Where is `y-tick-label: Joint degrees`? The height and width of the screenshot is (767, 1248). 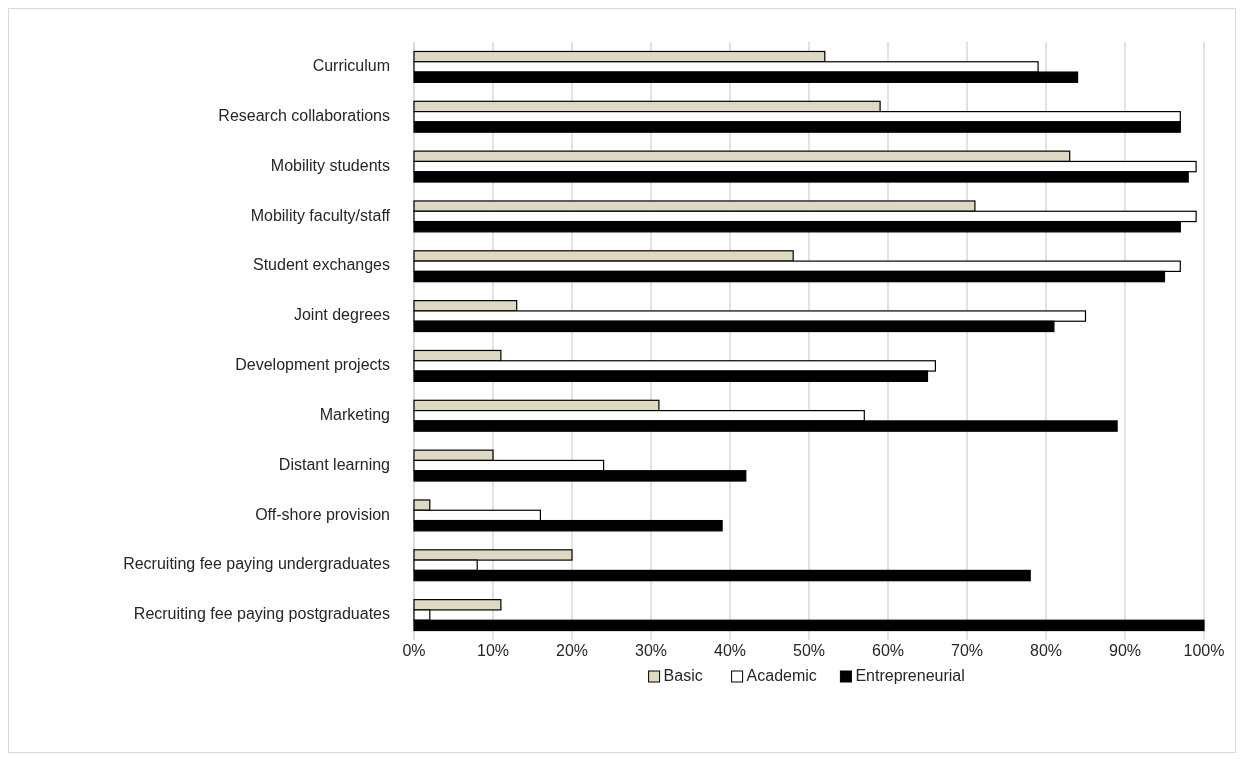 y-tick-label: Joint degrees is located at coordinates (341, 315).